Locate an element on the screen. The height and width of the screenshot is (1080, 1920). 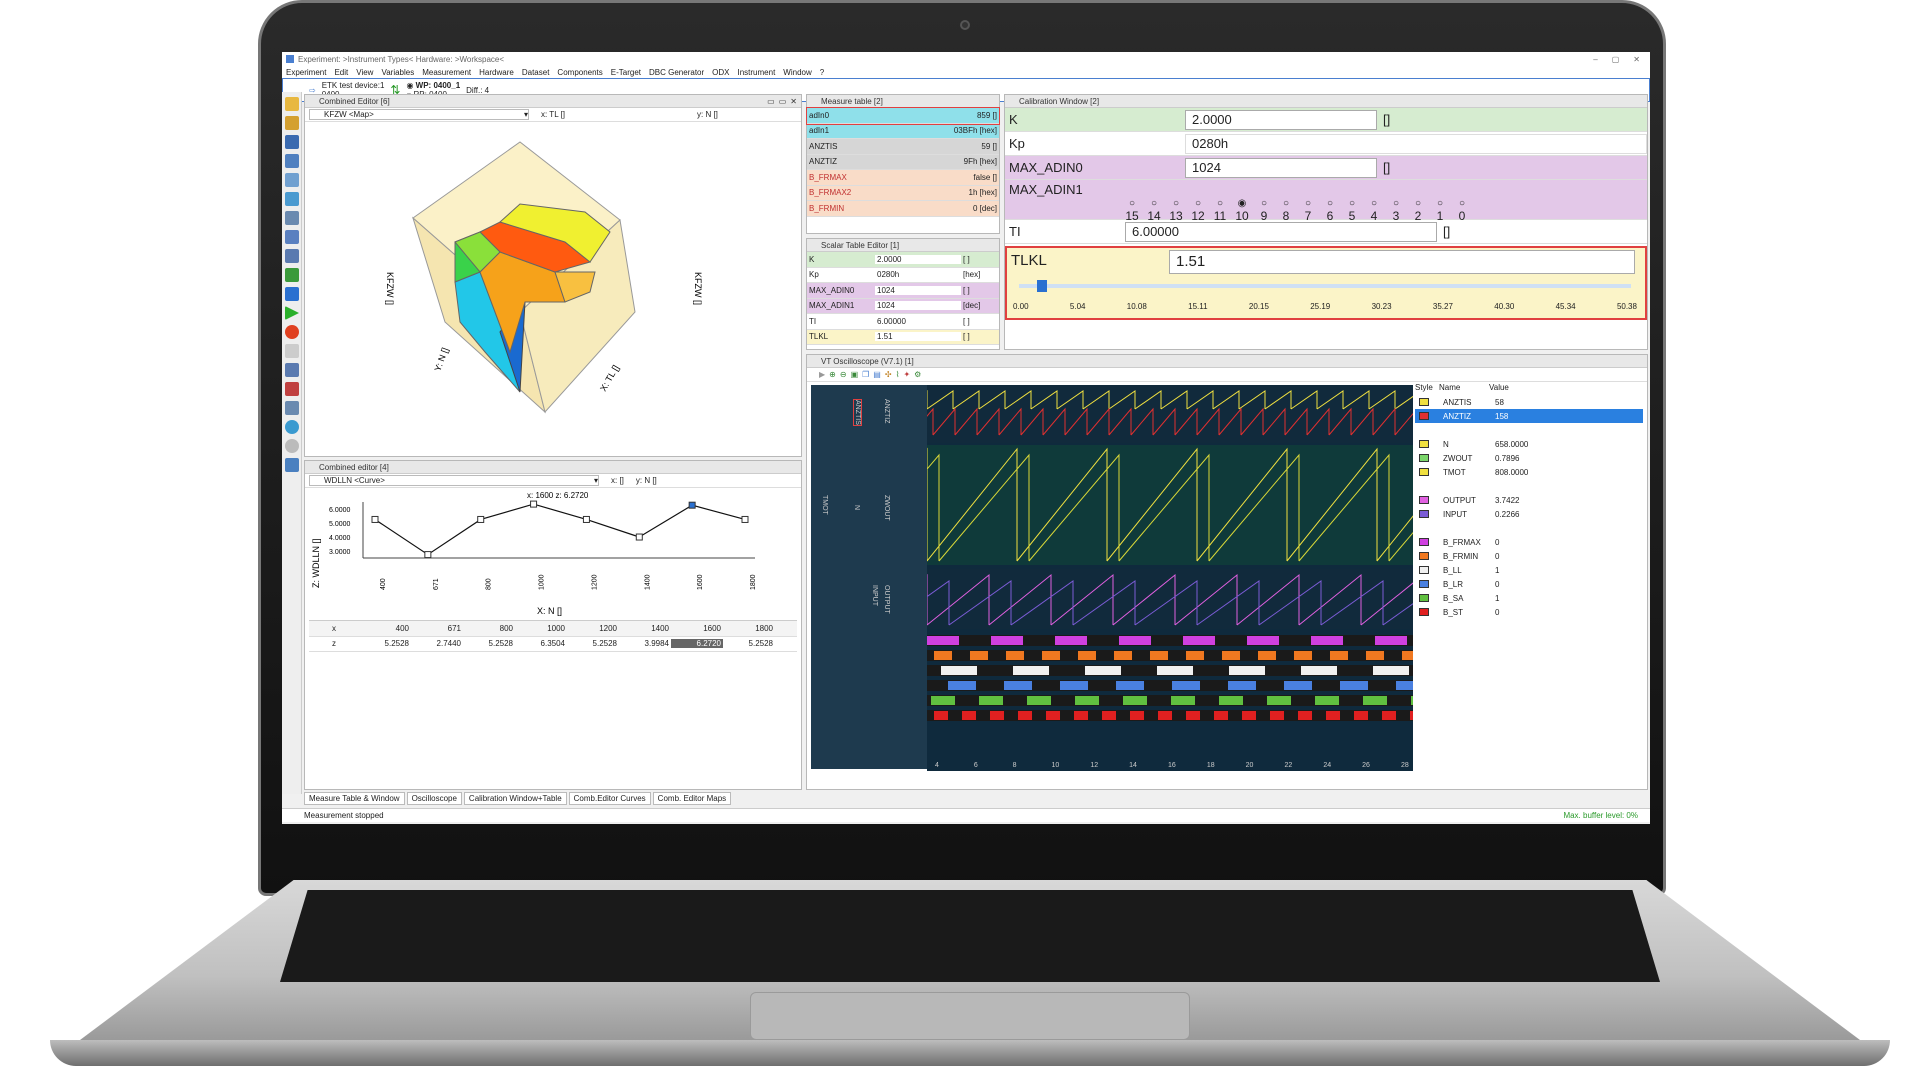
panel-minimize-icon: ▭ is located at coordinates (771, 101).